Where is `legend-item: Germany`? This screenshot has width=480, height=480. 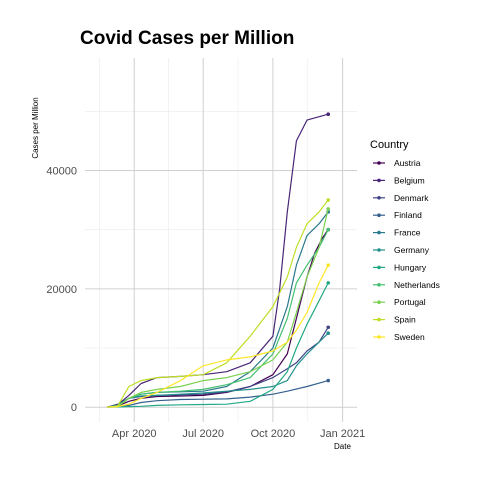 legend-item: Germany is located at coordinates (401, 250).